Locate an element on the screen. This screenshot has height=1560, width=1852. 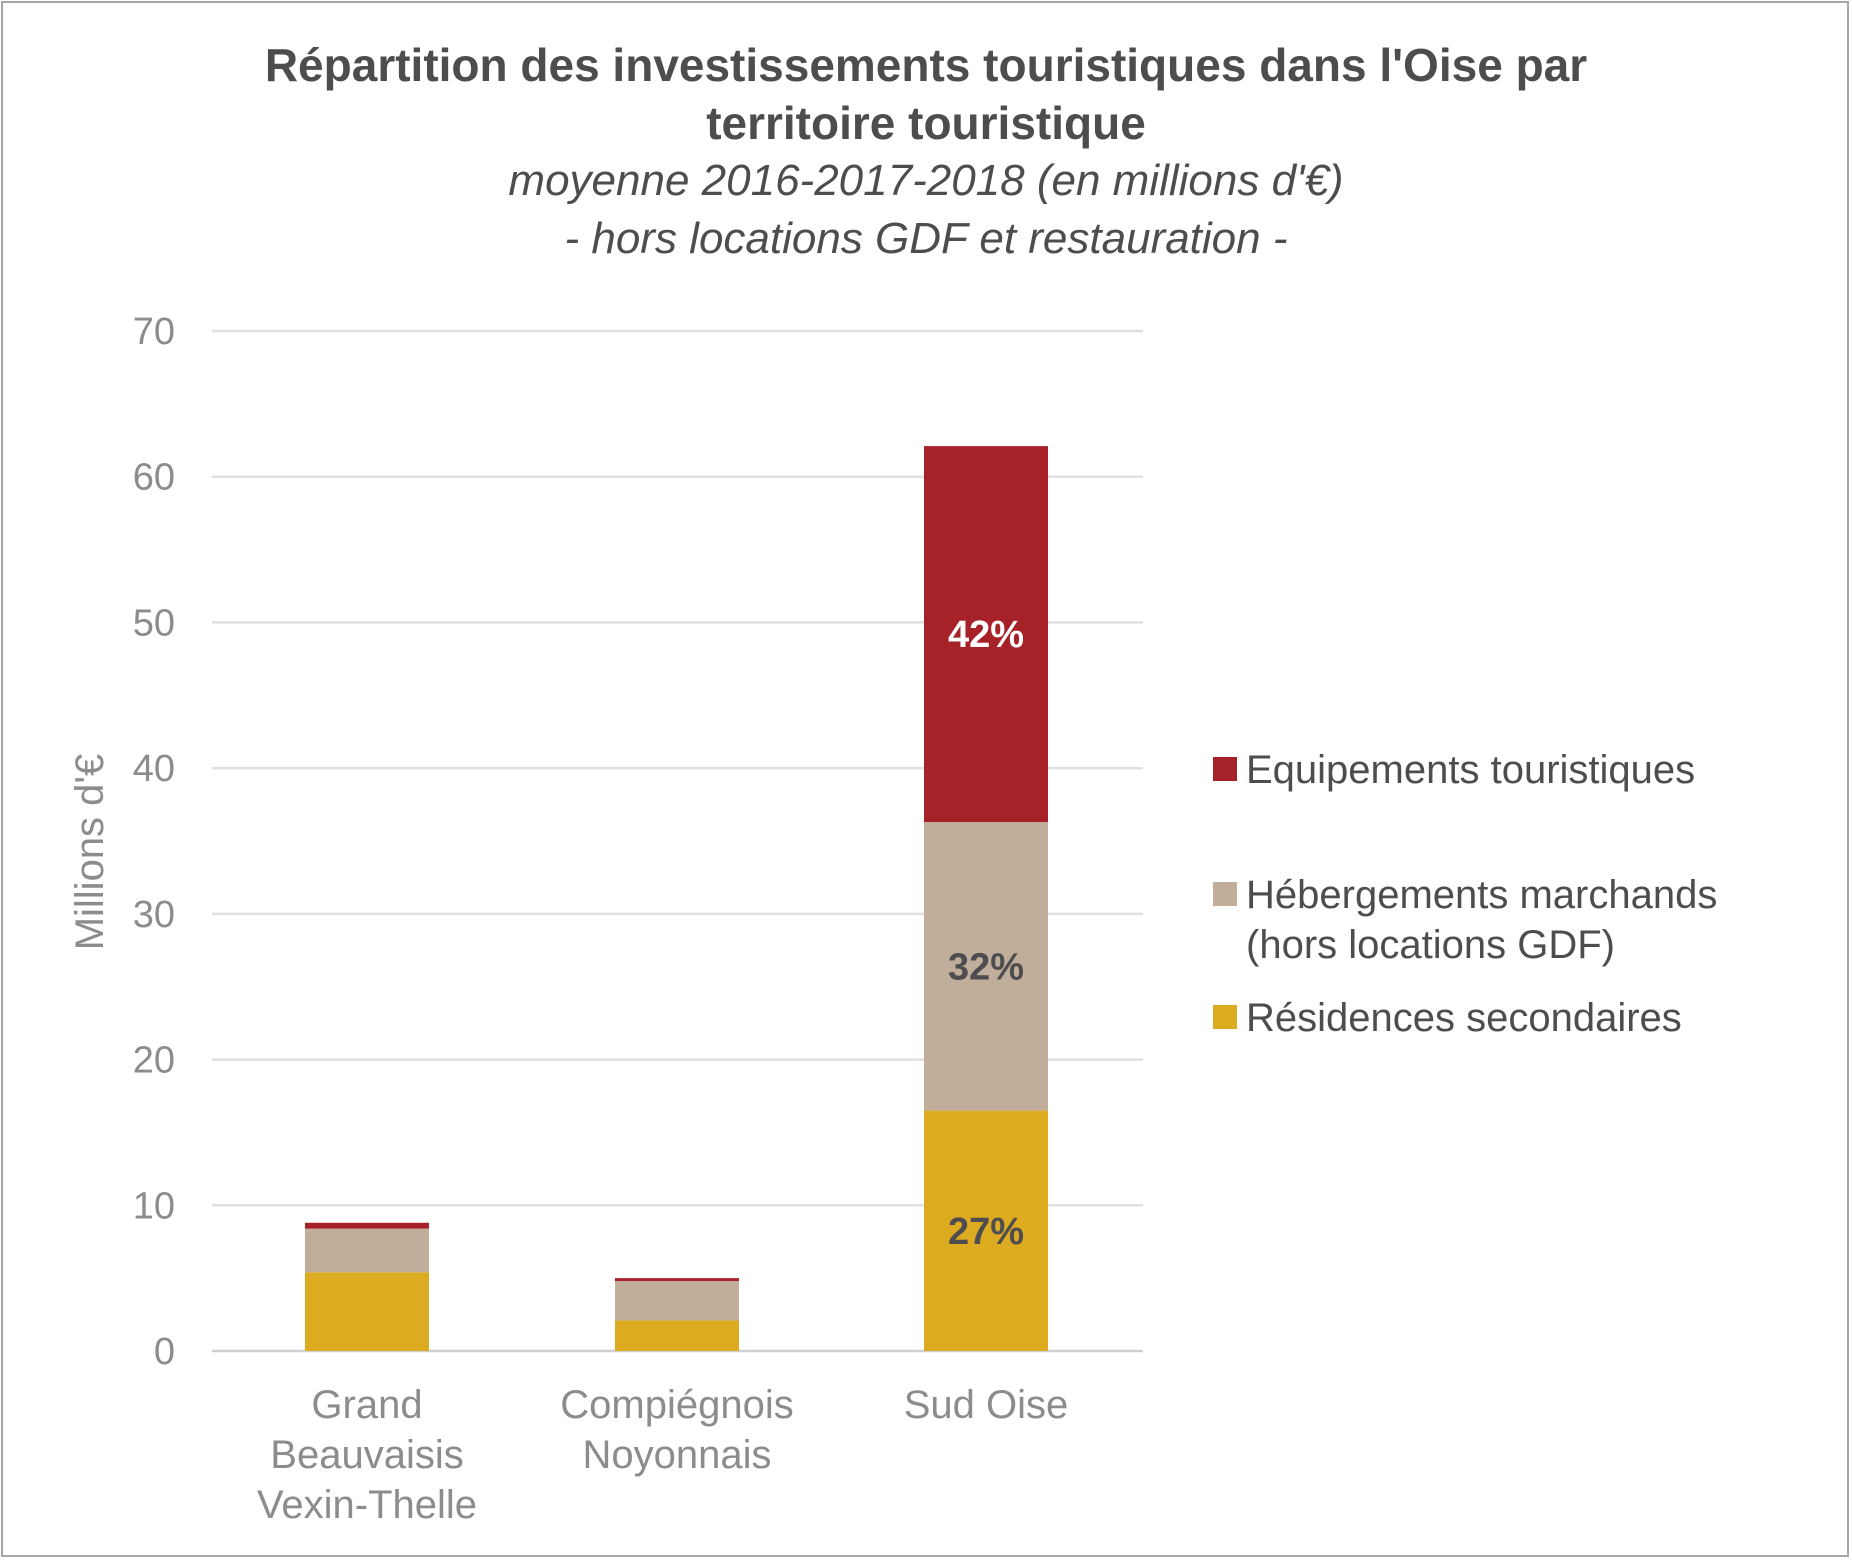
y-tick-label: 40 is located at coordinates (154, 769).